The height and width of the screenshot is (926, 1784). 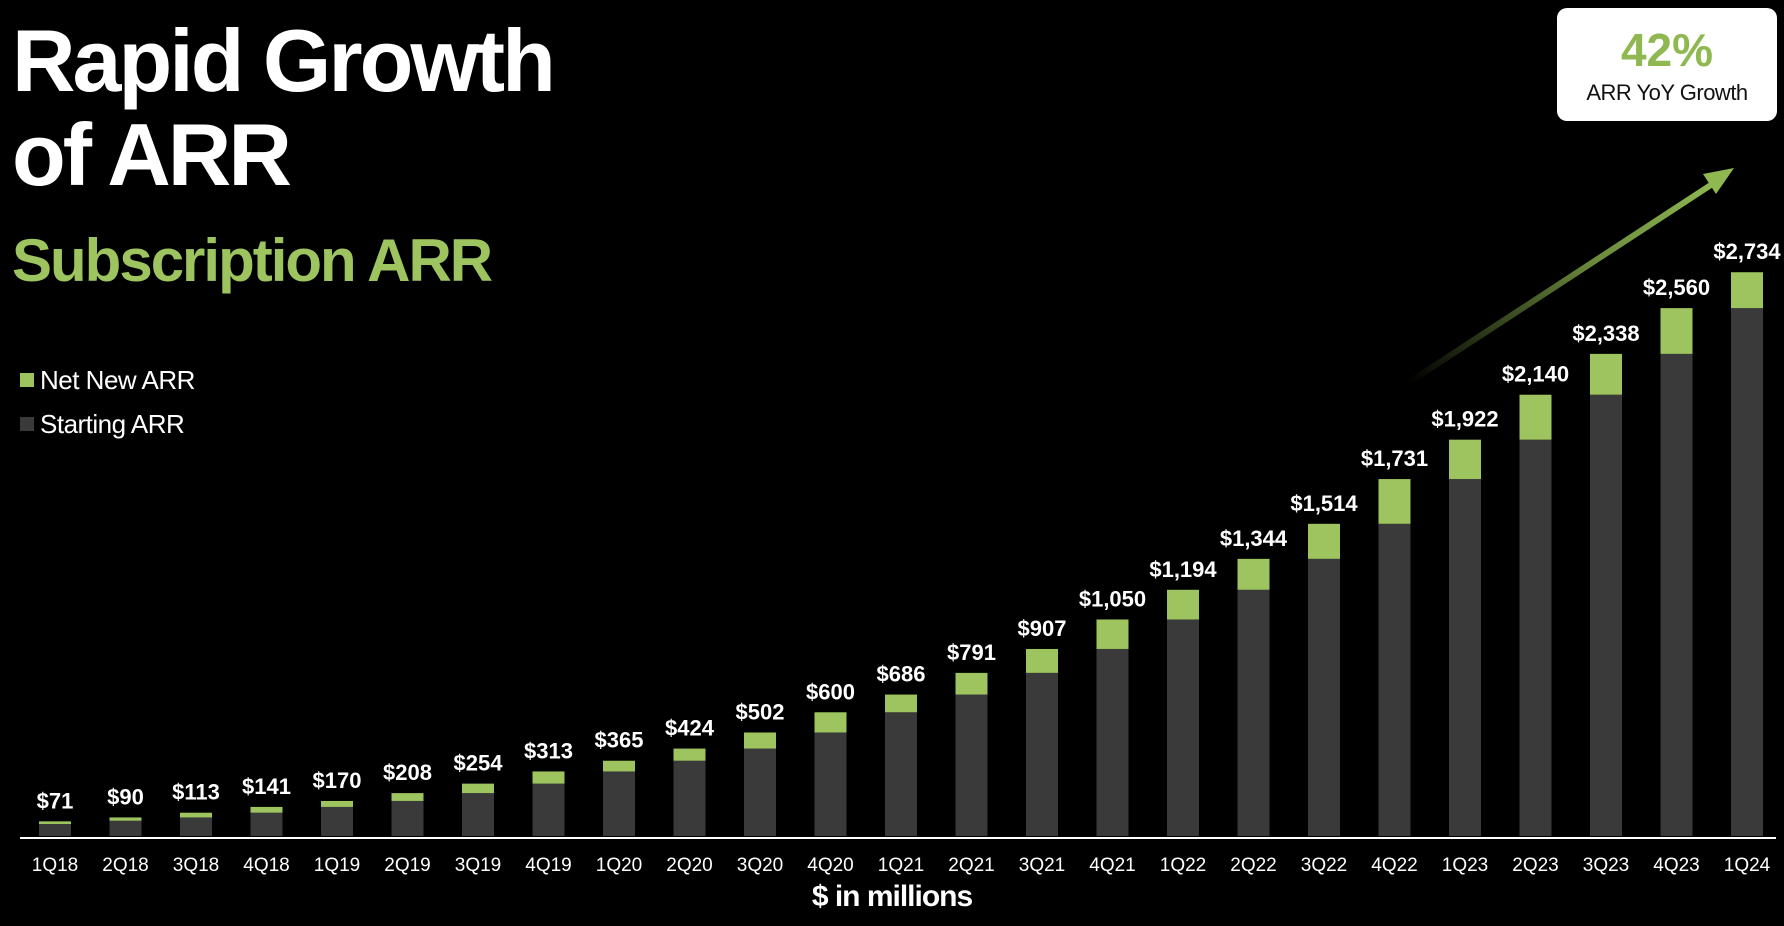 What do you see at coordinates (1253, 574) in the screenshot?
I see `bar-net-new-2q22` at bounding box center [1253, 574].